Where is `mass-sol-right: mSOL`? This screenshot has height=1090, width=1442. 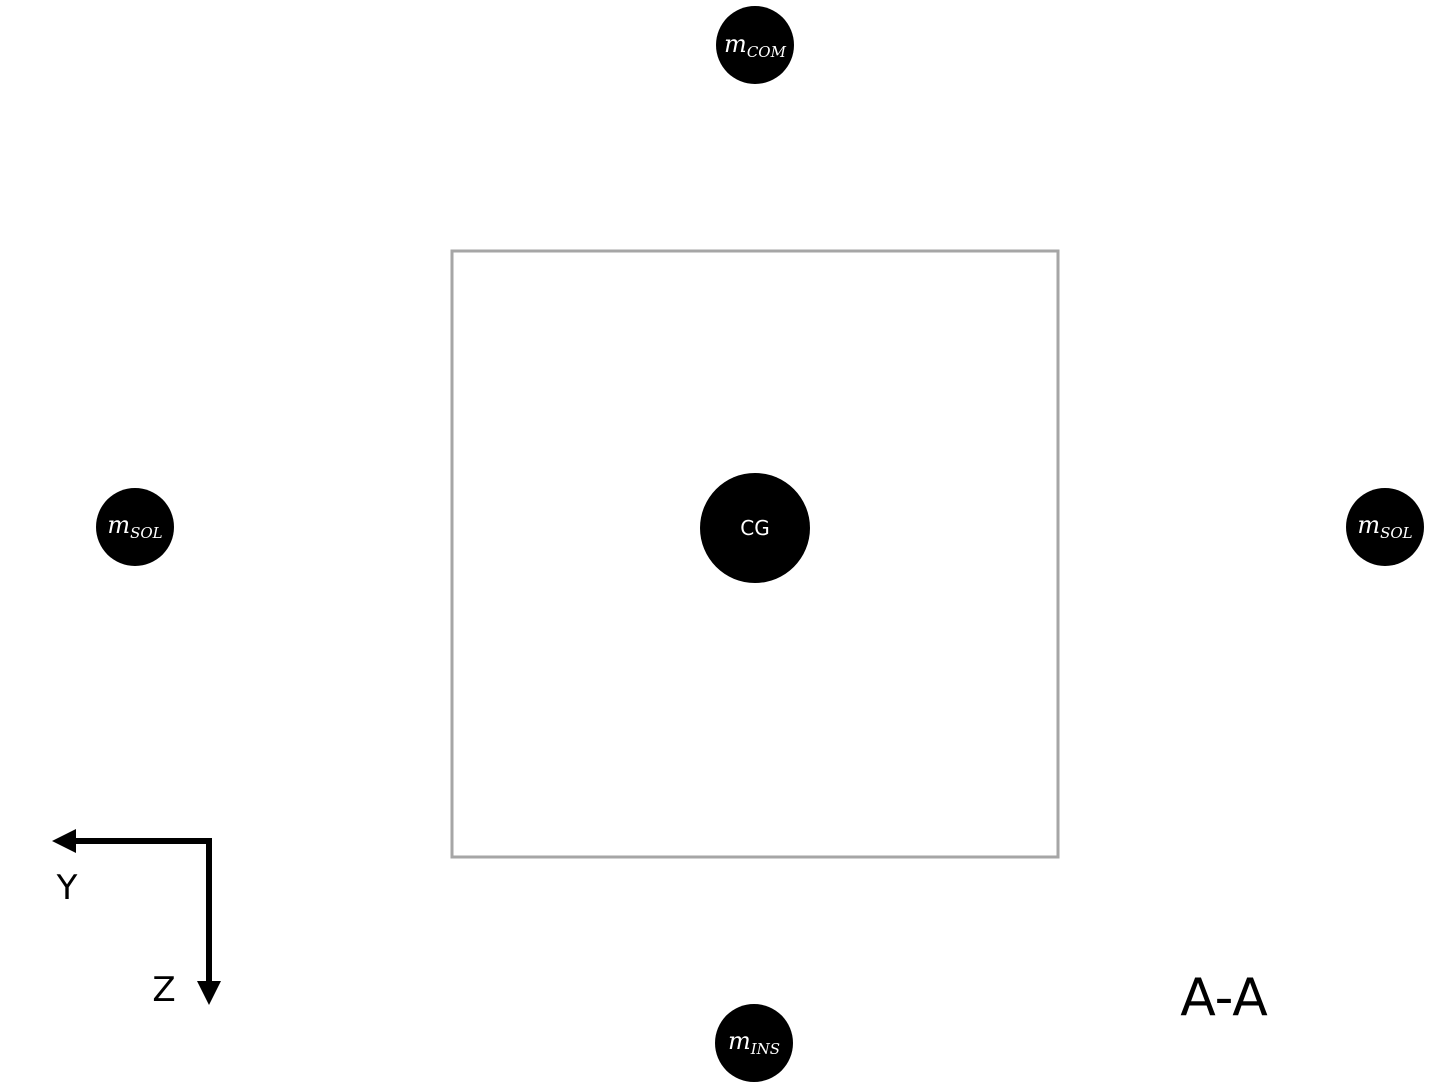
mass-sol-right: mSOL is located at coordinates (1385, 527).